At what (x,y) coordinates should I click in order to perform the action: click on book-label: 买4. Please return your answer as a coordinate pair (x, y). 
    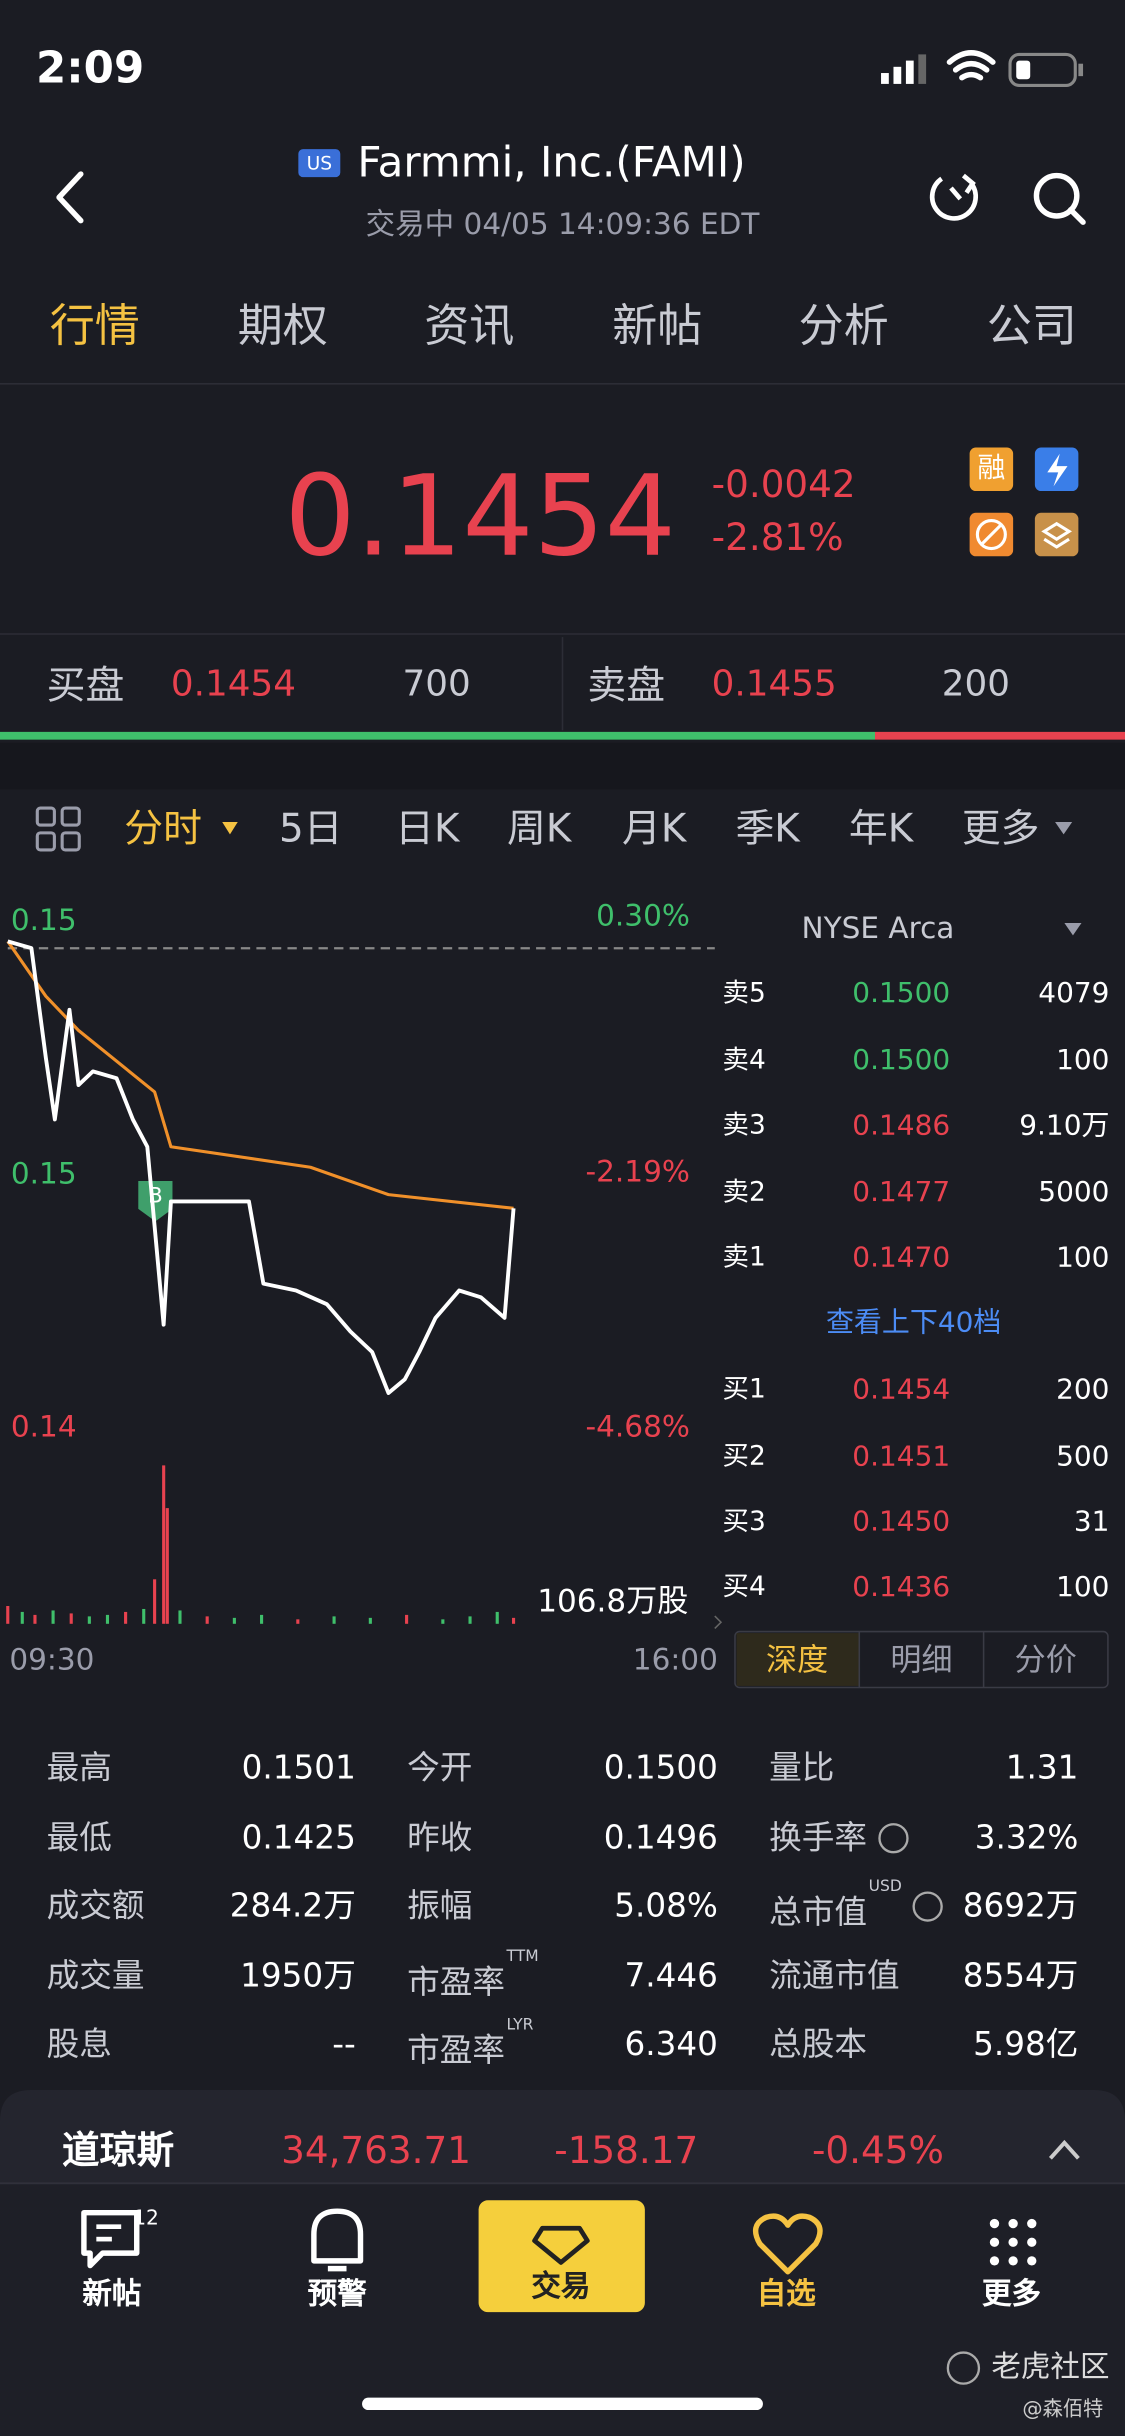
    Looking at the image, I should click on (744, 1587).